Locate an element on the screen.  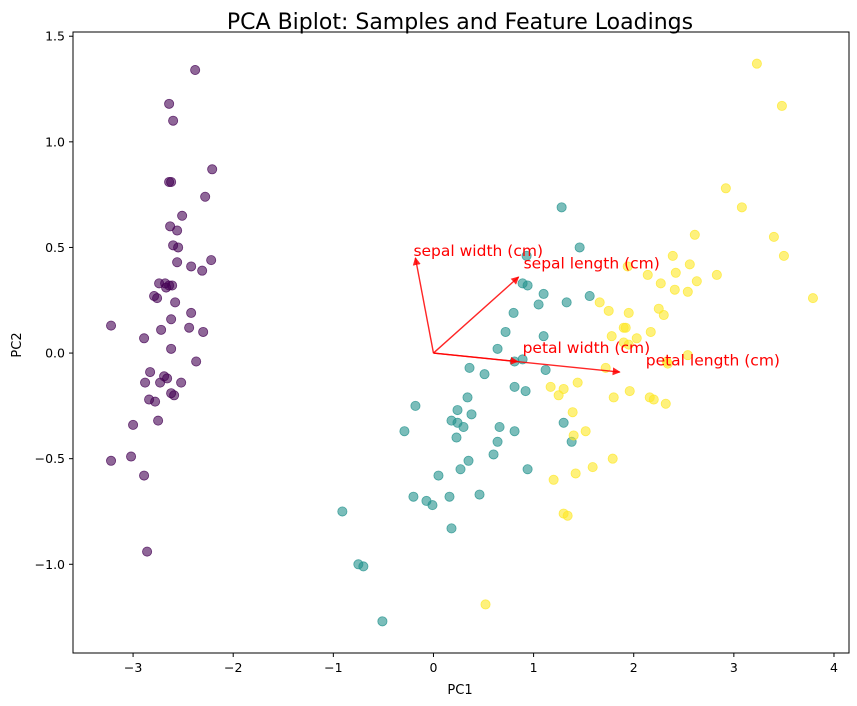
x-tick-label: 4 is located at coordinates (834, 667).